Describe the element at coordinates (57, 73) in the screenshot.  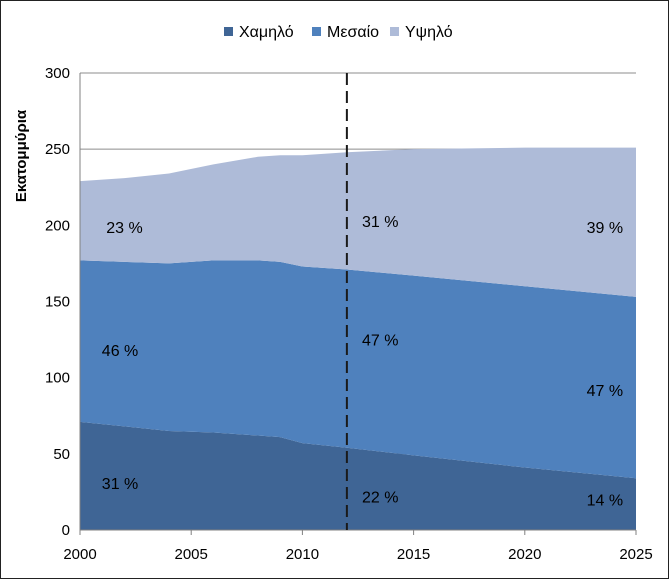
I see `y-tick-label-300: 300` at that location.